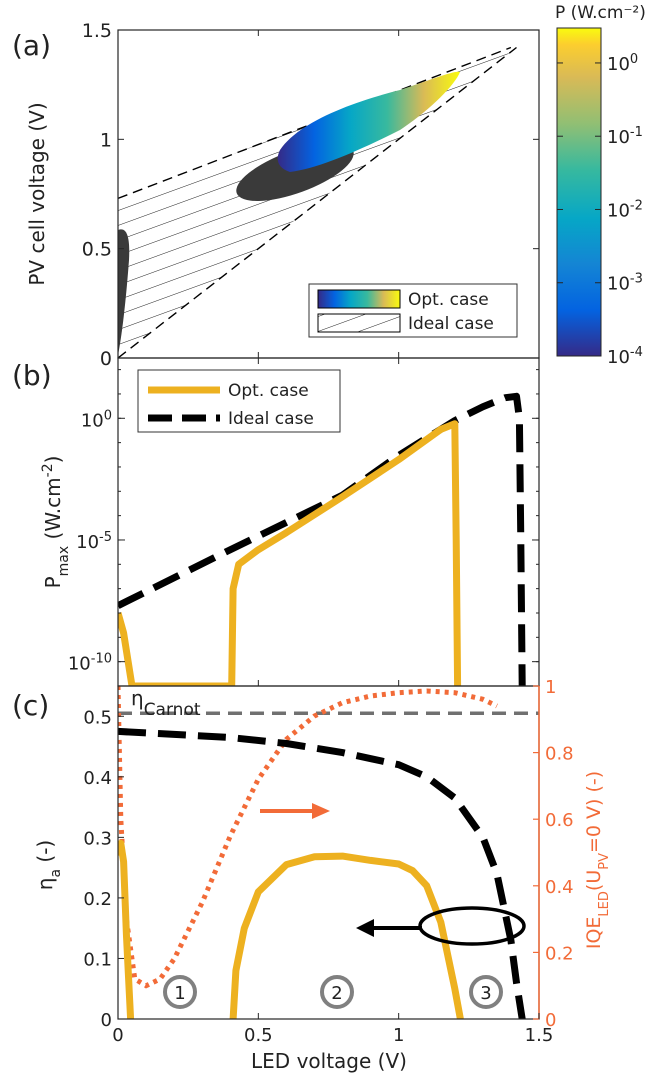 This screenshot has width=667, height=1080. What do you see at coordinates (290, 553) in the screenshot?
I see `series-line-opt-b` at bounding box center [290, 553].